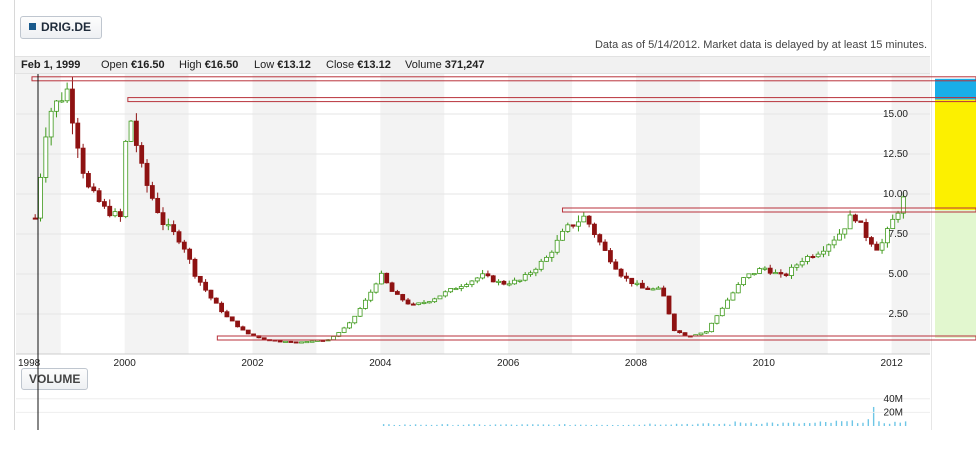  Describe the element at coordinates (190, 65) in the screenshot. I see `high-label: High` at that location.